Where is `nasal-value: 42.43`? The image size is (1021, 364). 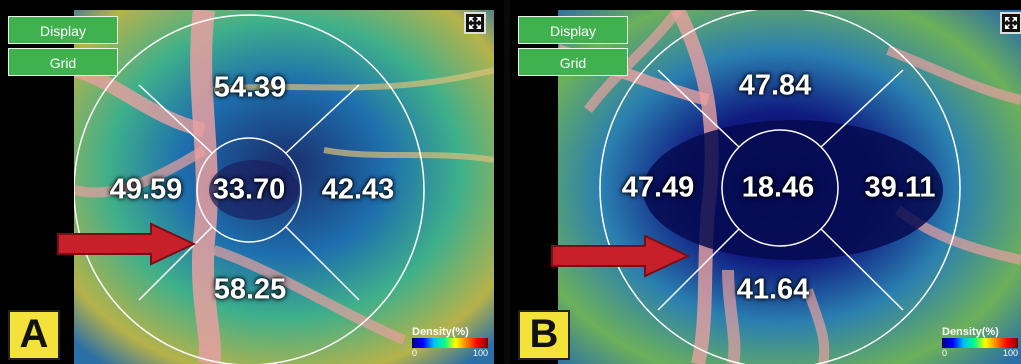
nasal-value: 42.43 is located at coordinates (358, 189).